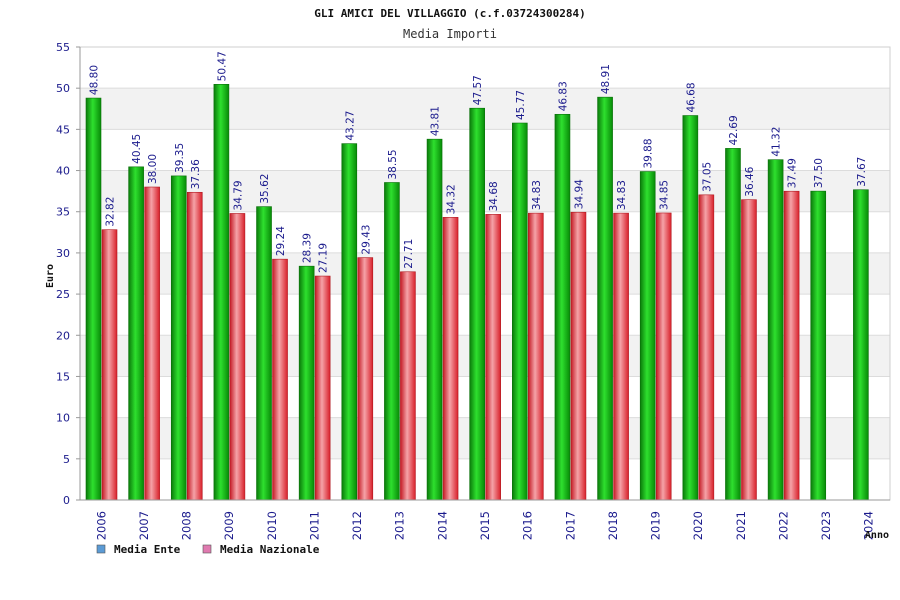  Describe the element at coordinates (494, 196) in the screenshot. I see `data-label: 34.68` at that location.